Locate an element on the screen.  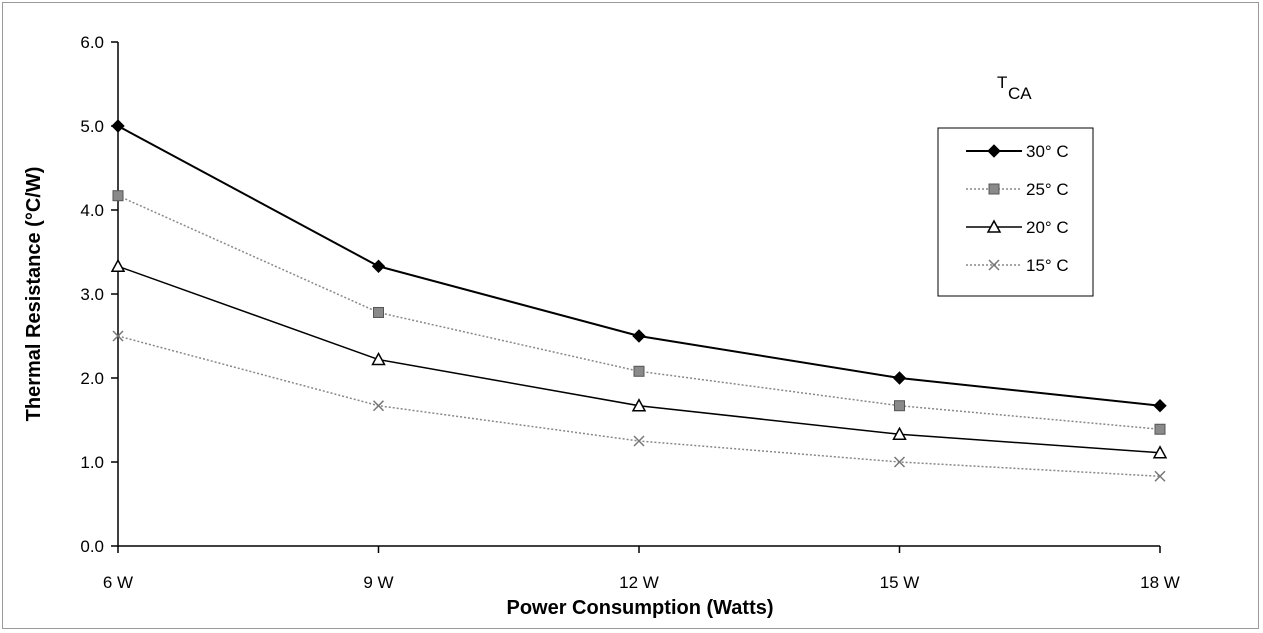
x-tick-label: 12 W is located at coordinates (639, 582).